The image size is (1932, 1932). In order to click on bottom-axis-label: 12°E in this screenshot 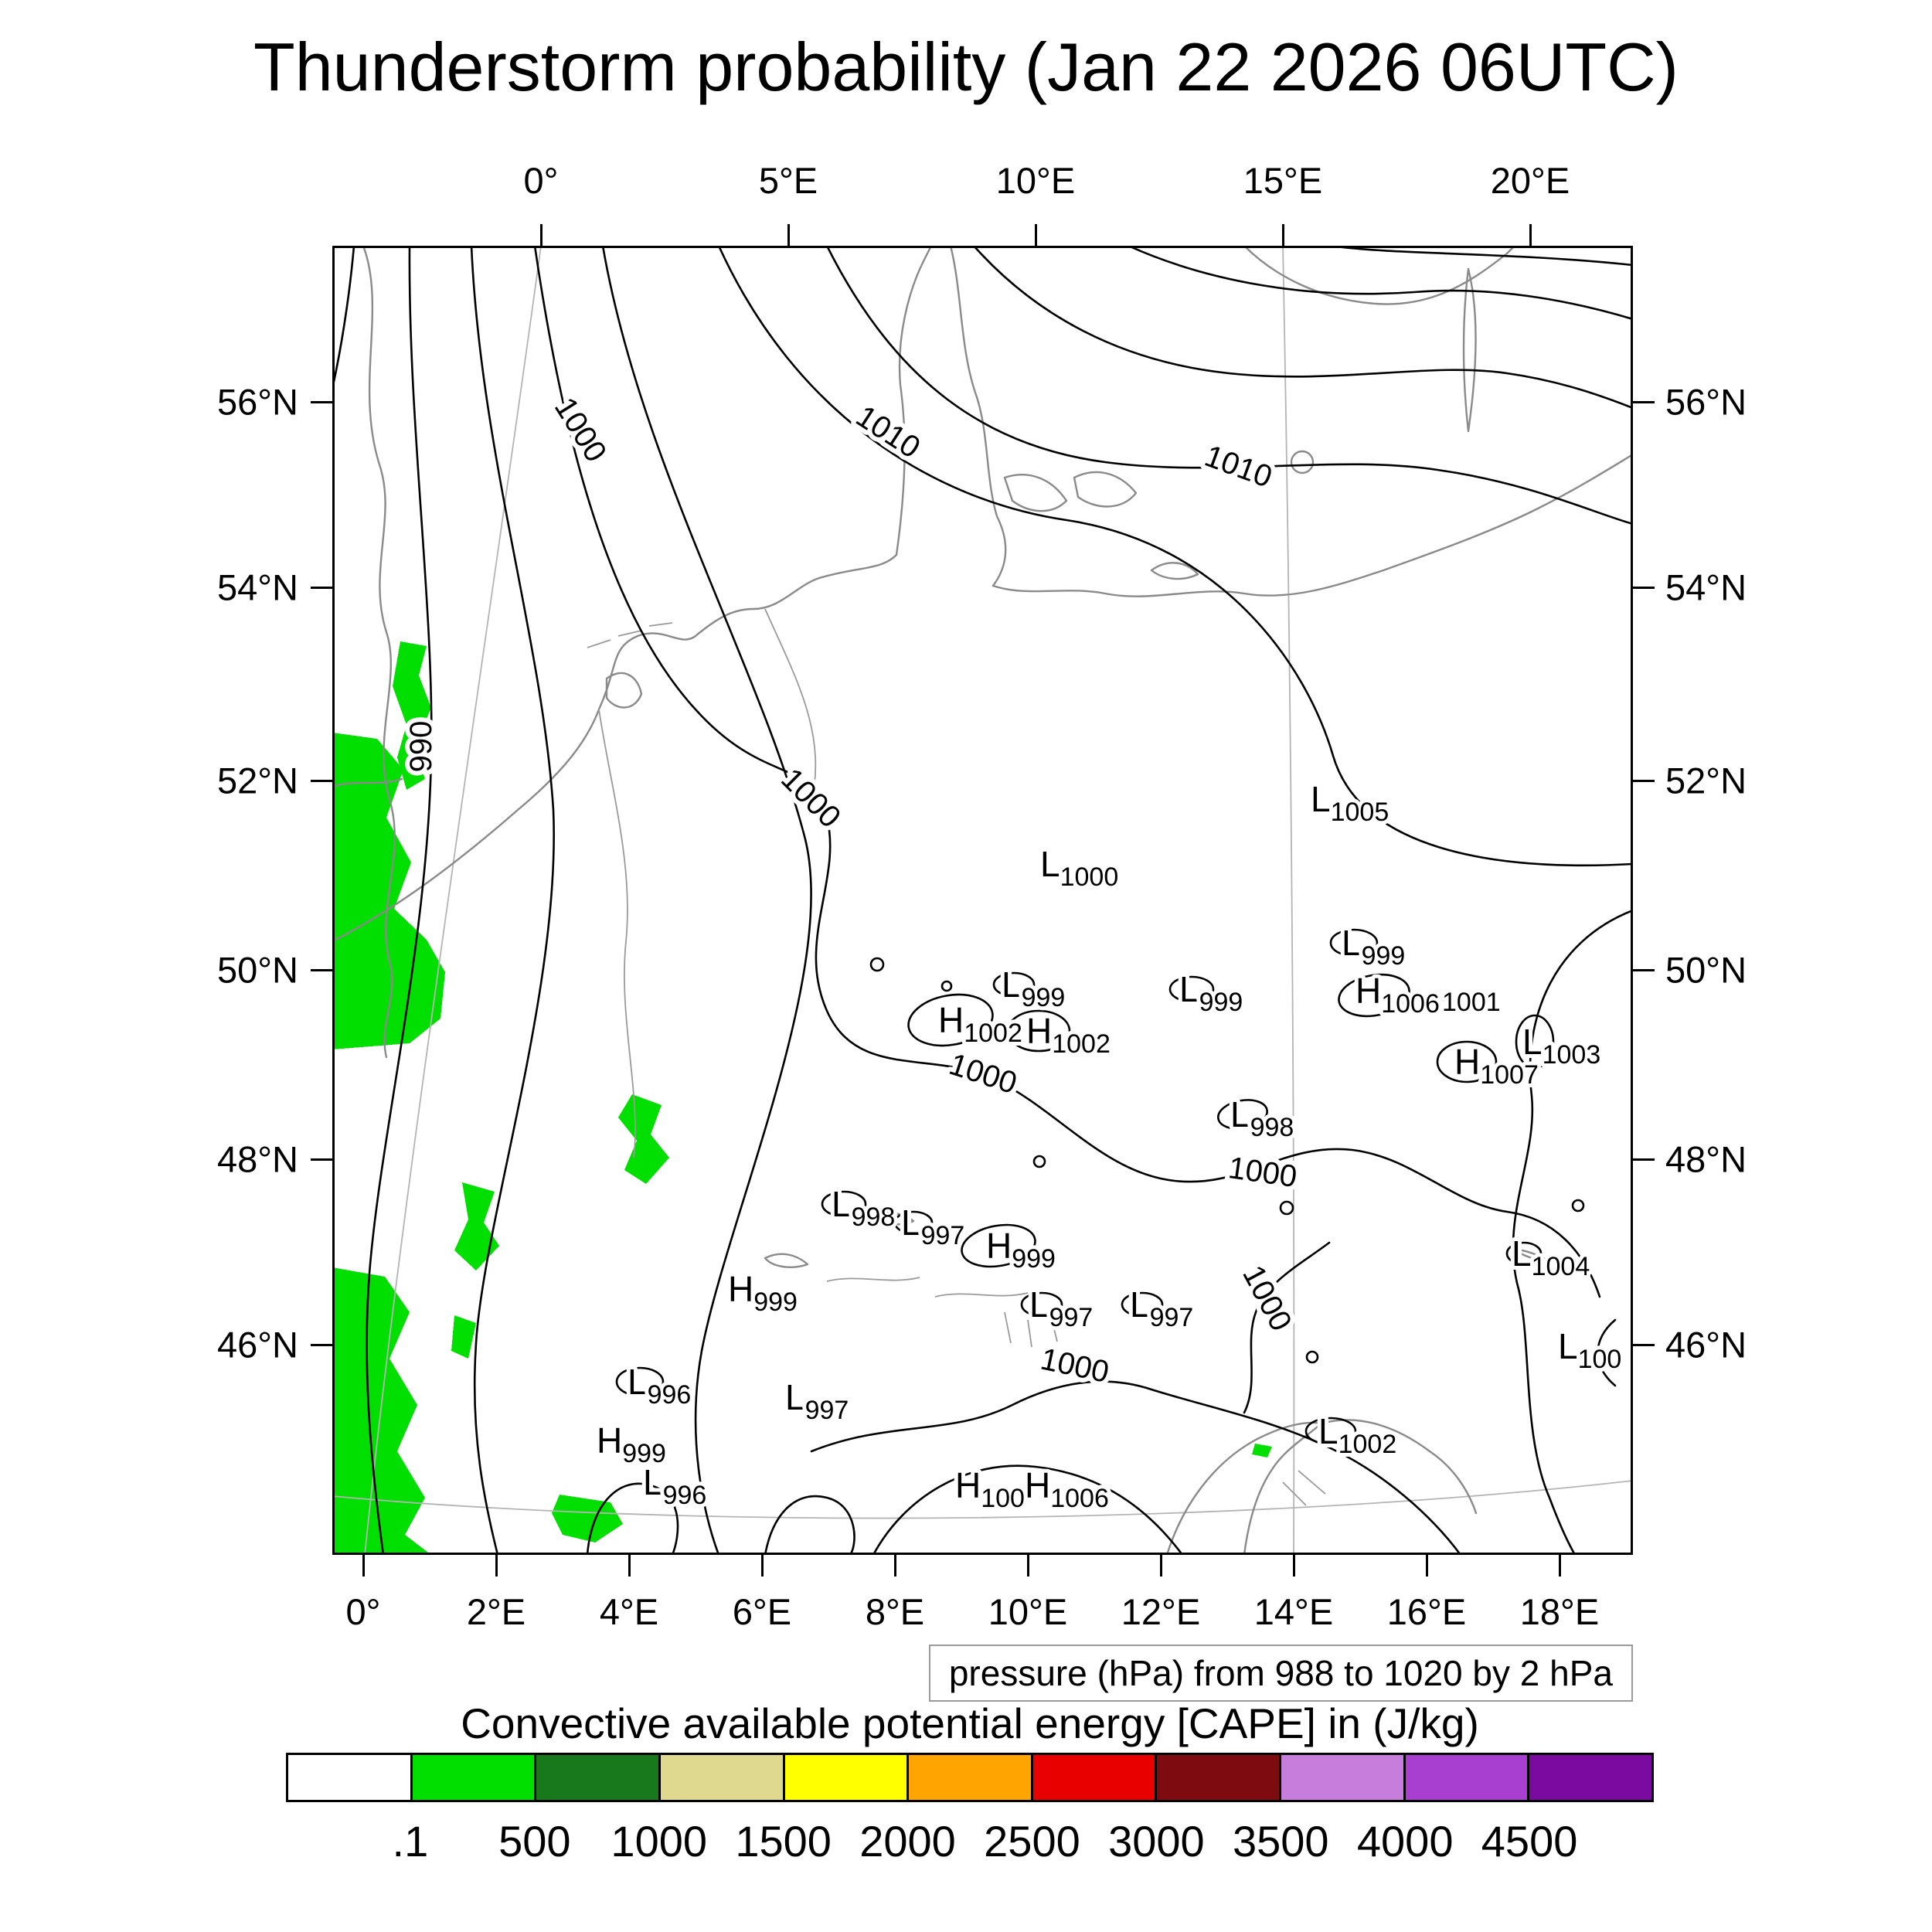, I will do `click(1161, 1612)`.